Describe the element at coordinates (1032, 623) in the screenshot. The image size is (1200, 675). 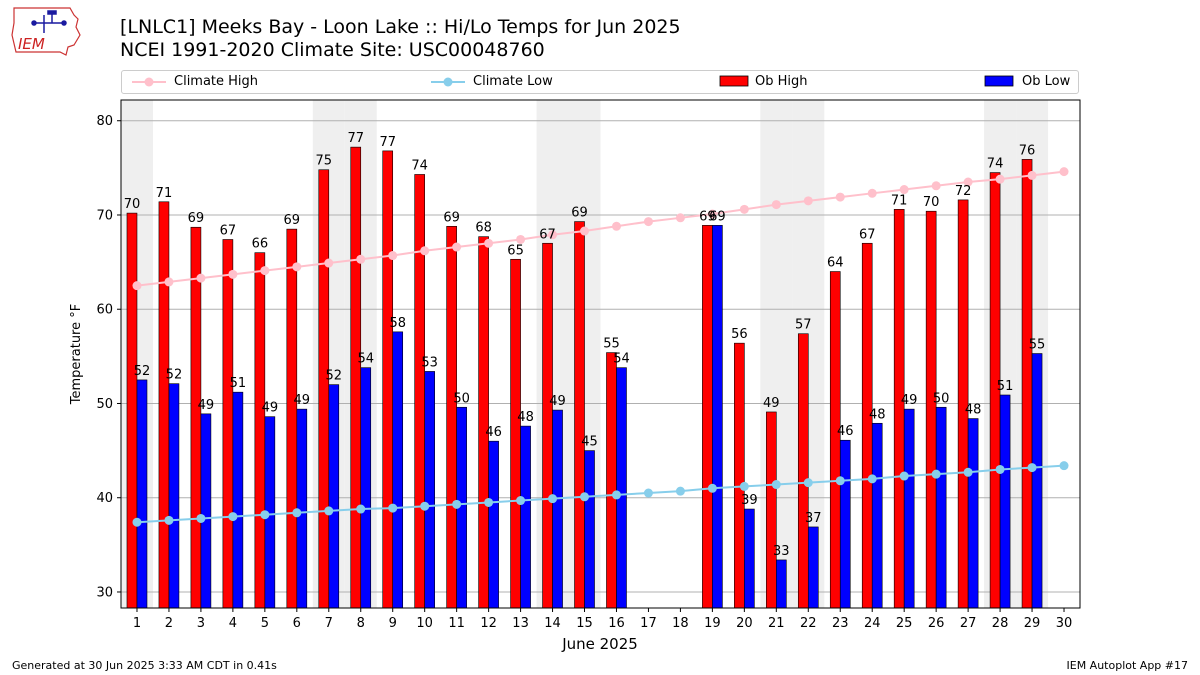
I see `x-tick-label: 29` at that location.